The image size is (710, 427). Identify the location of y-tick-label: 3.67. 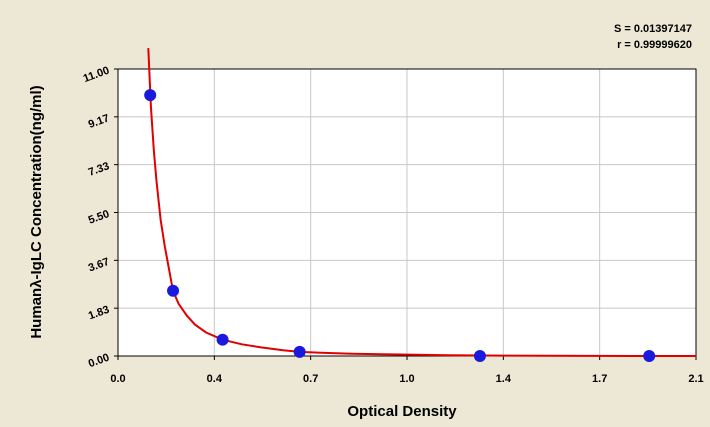
(99, 265).